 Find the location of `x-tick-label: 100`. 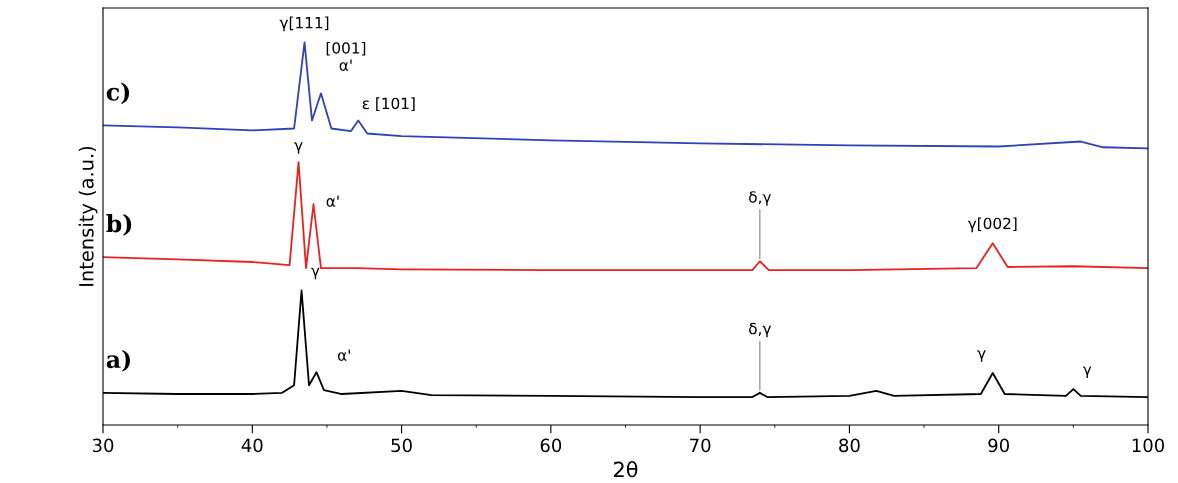

x-tick-label: 100 is located at coordinates (1148, 445).